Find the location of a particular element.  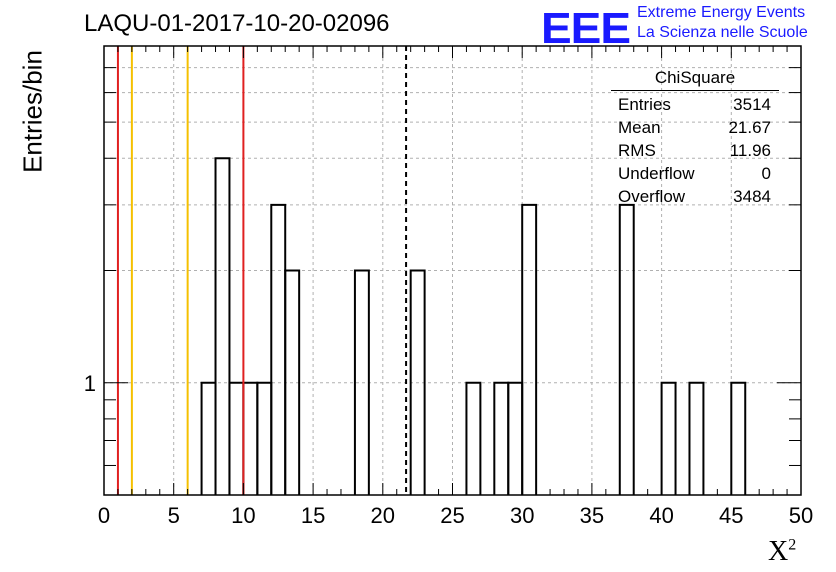

stats-row-overflow: Overflow 3484 is located at coordinates (694, 196).